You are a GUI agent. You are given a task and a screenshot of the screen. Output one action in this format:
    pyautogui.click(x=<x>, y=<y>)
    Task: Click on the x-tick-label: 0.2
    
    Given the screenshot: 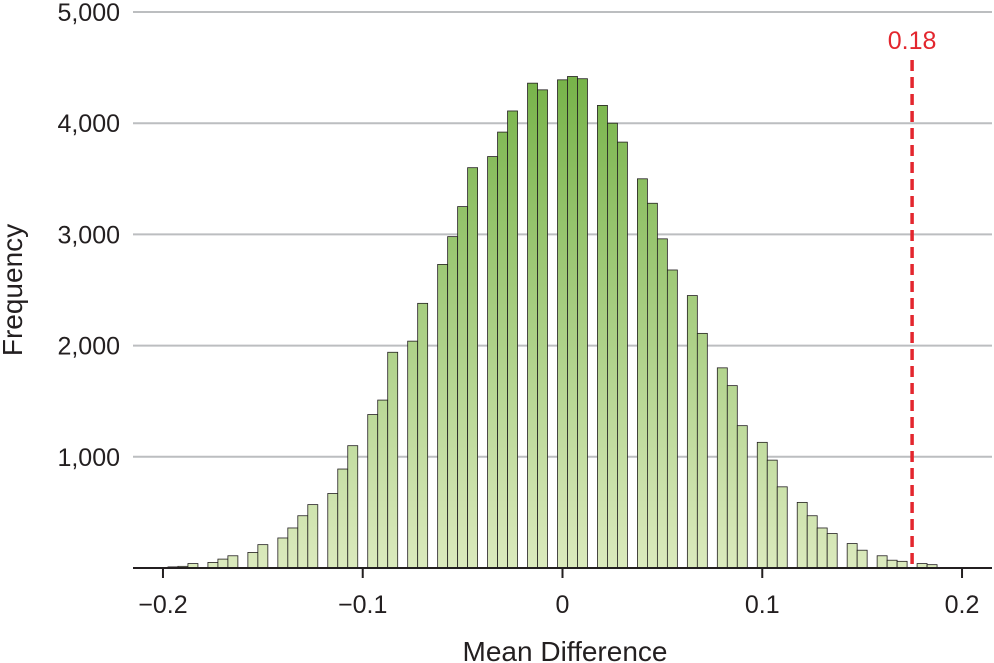 What is the action you would take?
    pyautogui.click(x=962, y=605)
    